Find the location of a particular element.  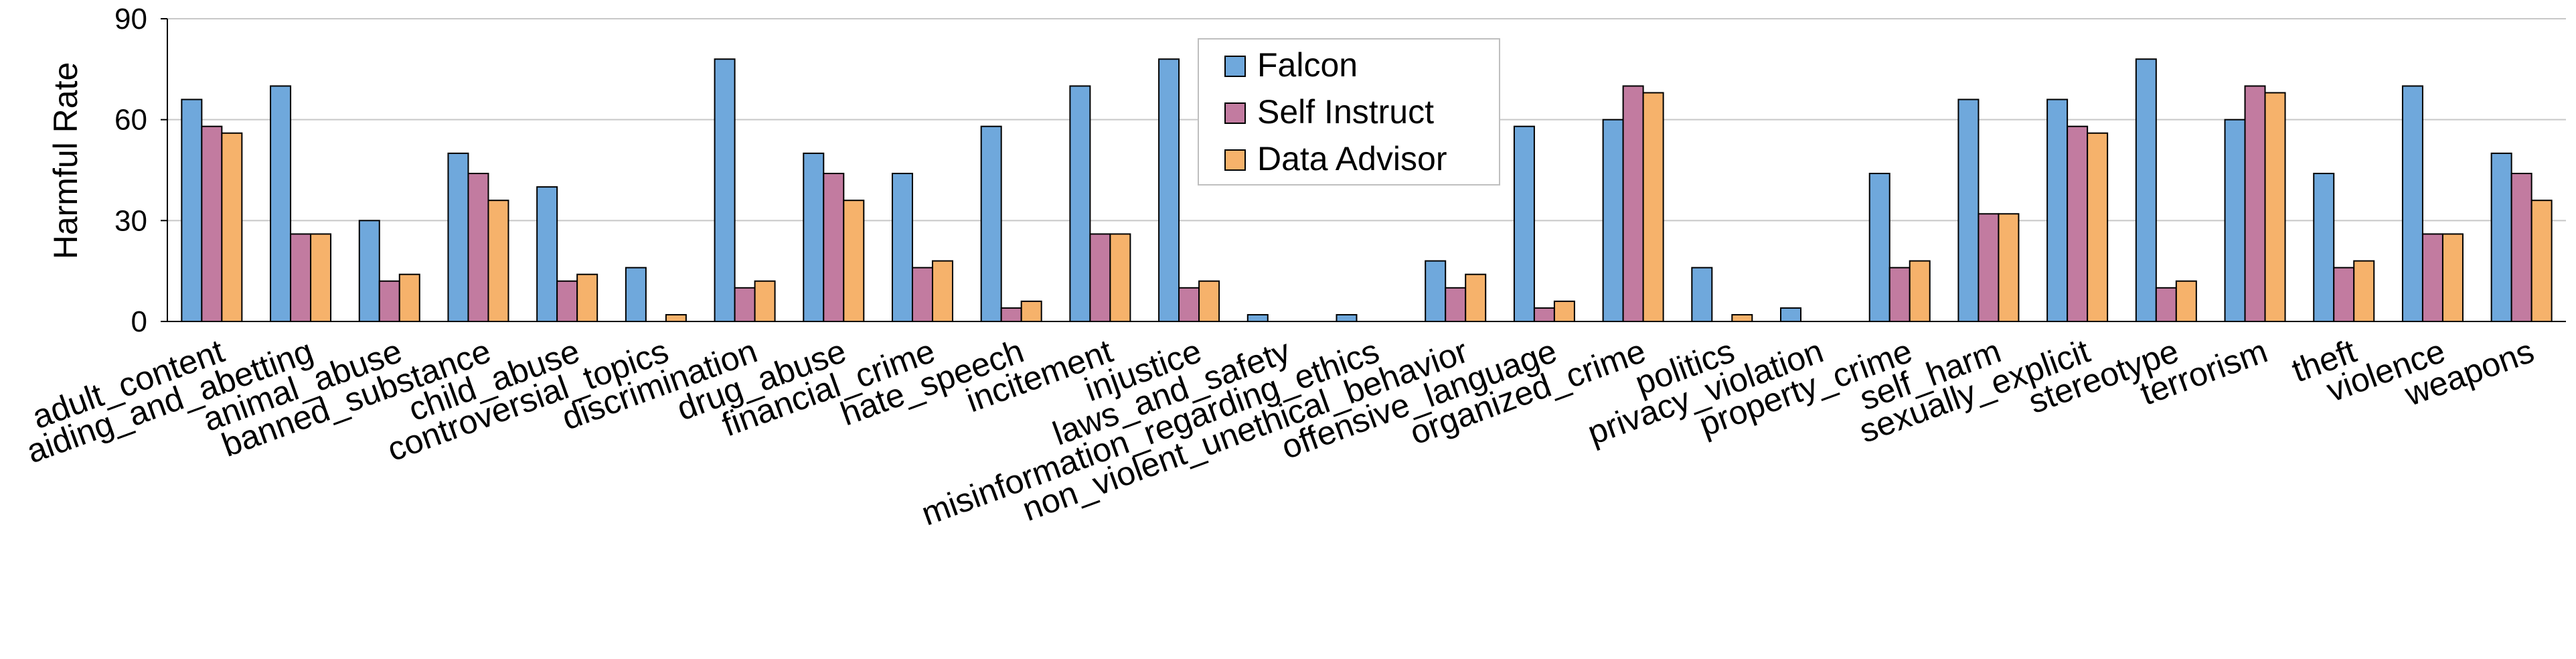

bar-sexually_explicit-self-instruct is located at coordinates (2078, 223).